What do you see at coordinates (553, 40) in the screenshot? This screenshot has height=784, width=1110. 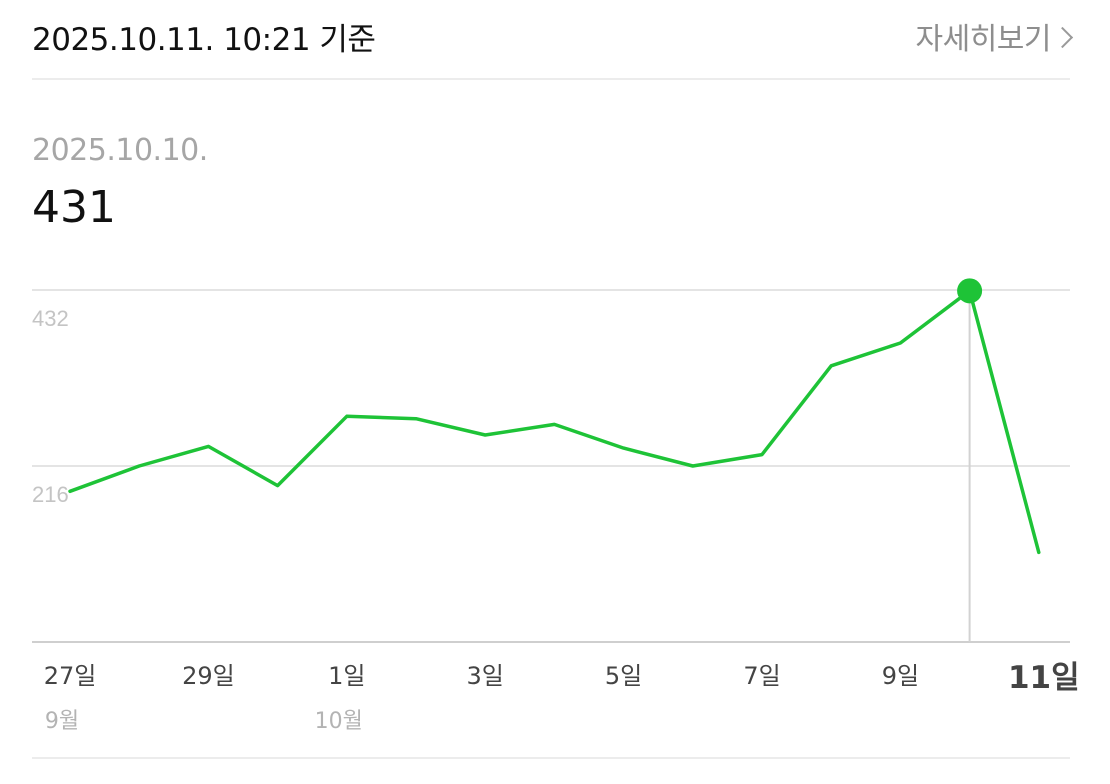 I see `header-bar: 2025.10.11. 10:21 기준 자세히보기` at bounding box center [553, 40].